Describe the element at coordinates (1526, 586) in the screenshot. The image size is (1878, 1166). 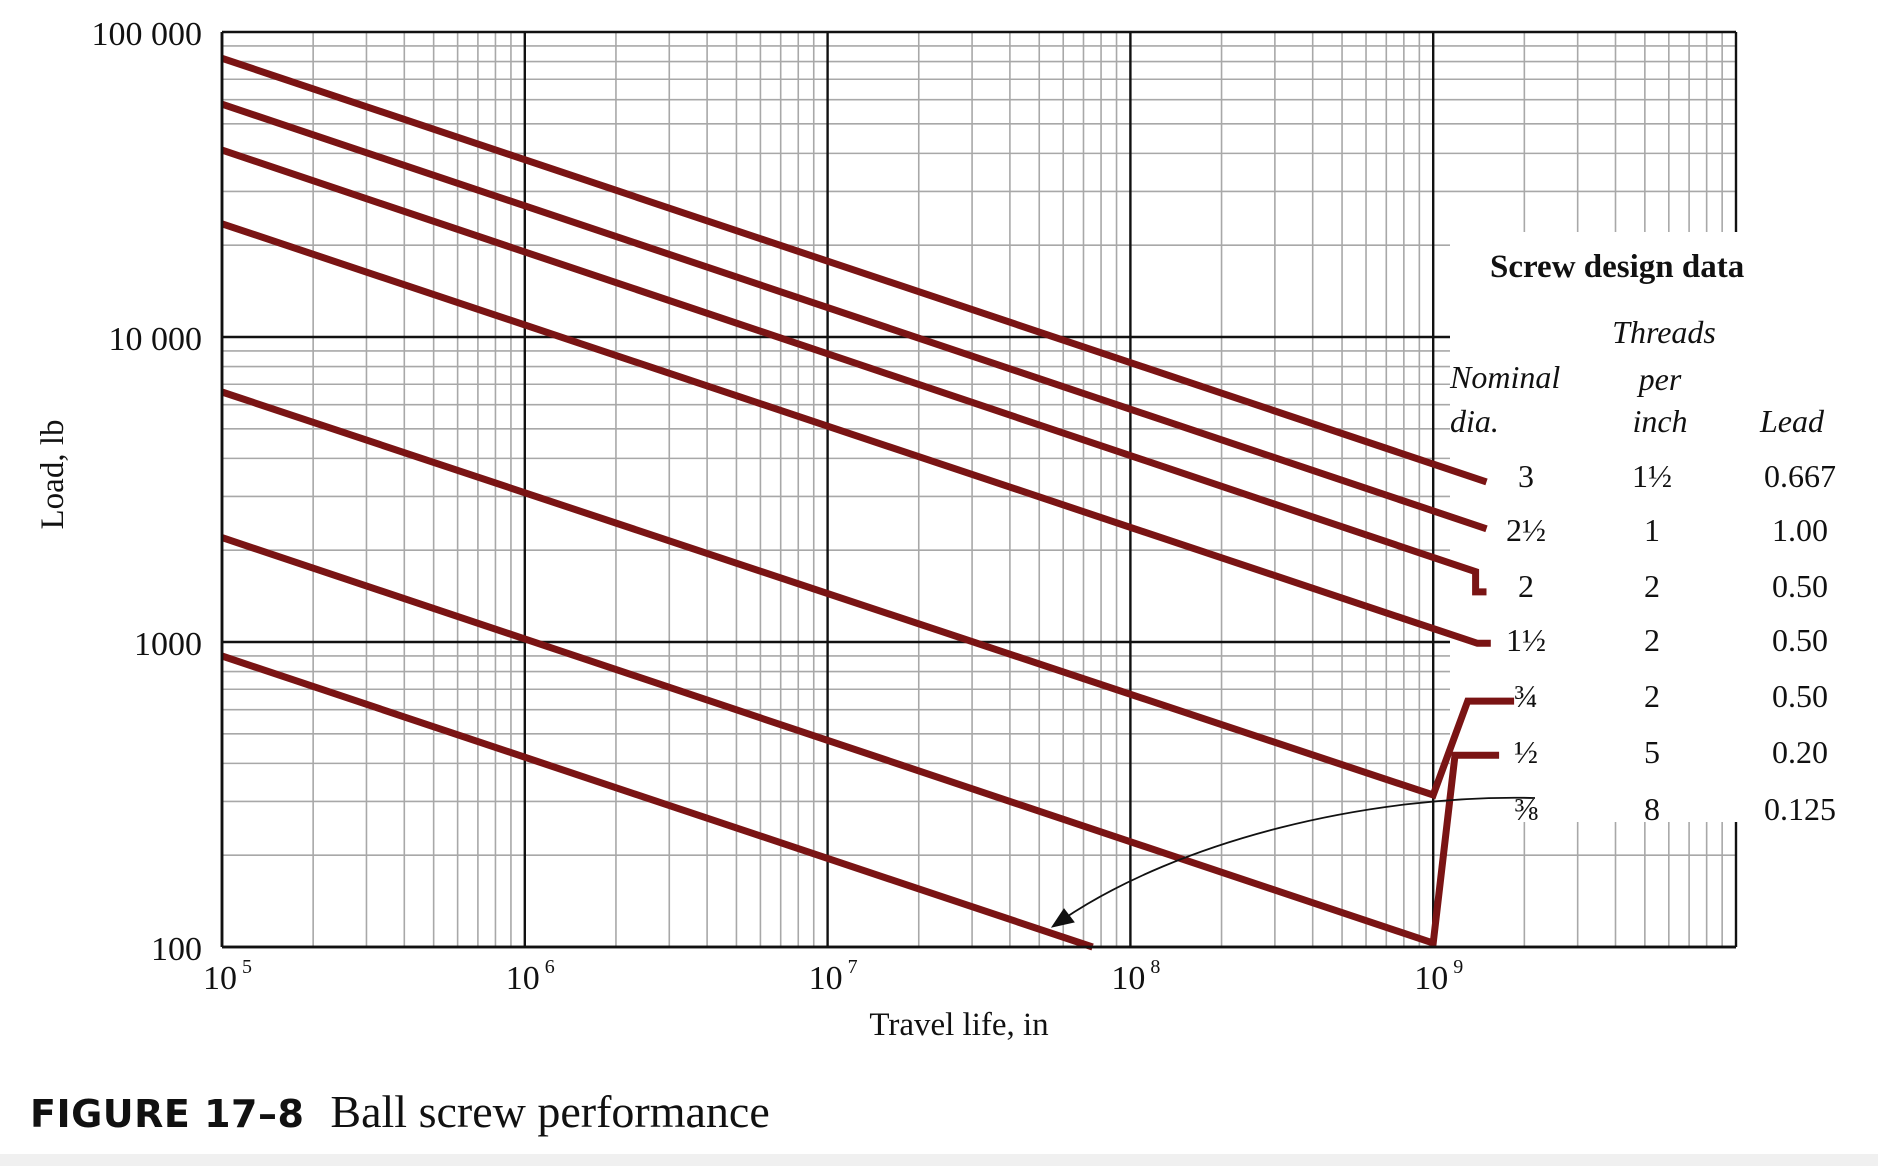
I see `legend-row-dia: 2` at that location.